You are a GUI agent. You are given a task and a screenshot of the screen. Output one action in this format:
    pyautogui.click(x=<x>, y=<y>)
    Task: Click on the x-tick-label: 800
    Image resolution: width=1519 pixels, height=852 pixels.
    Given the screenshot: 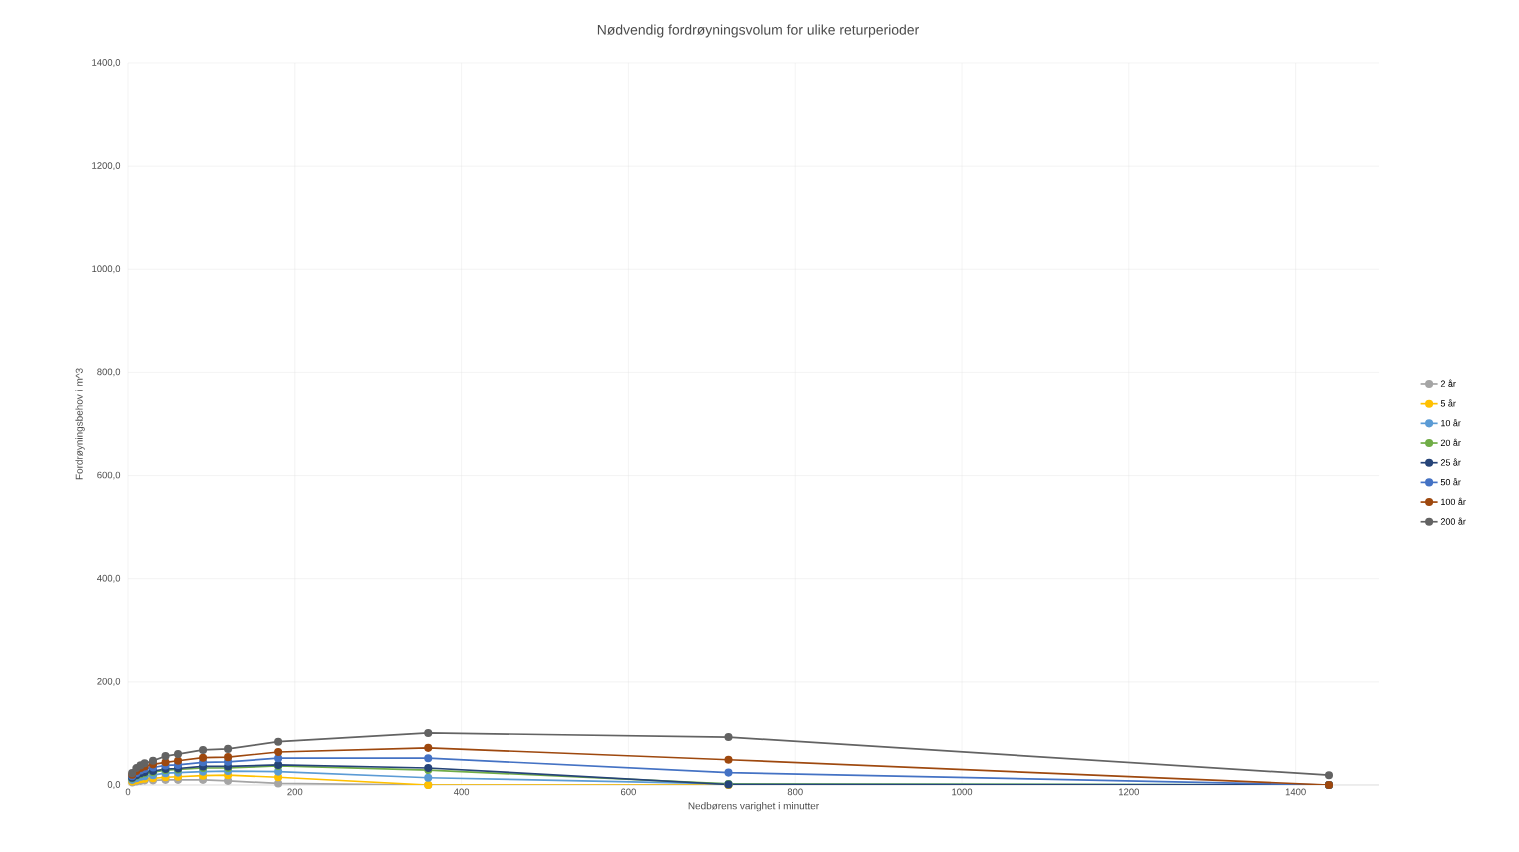 What is the action you would take?
    pyautogui.click(x=795, y=792)
    